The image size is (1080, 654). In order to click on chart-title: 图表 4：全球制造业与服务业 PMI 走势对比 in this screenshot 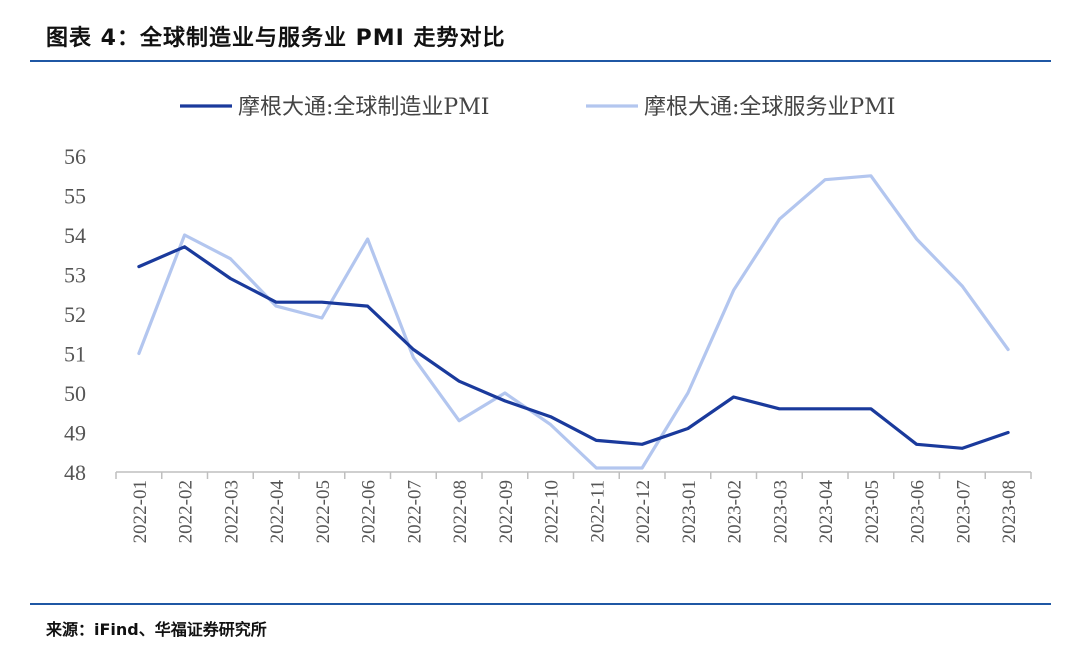, I will do `click(276, 38)`.